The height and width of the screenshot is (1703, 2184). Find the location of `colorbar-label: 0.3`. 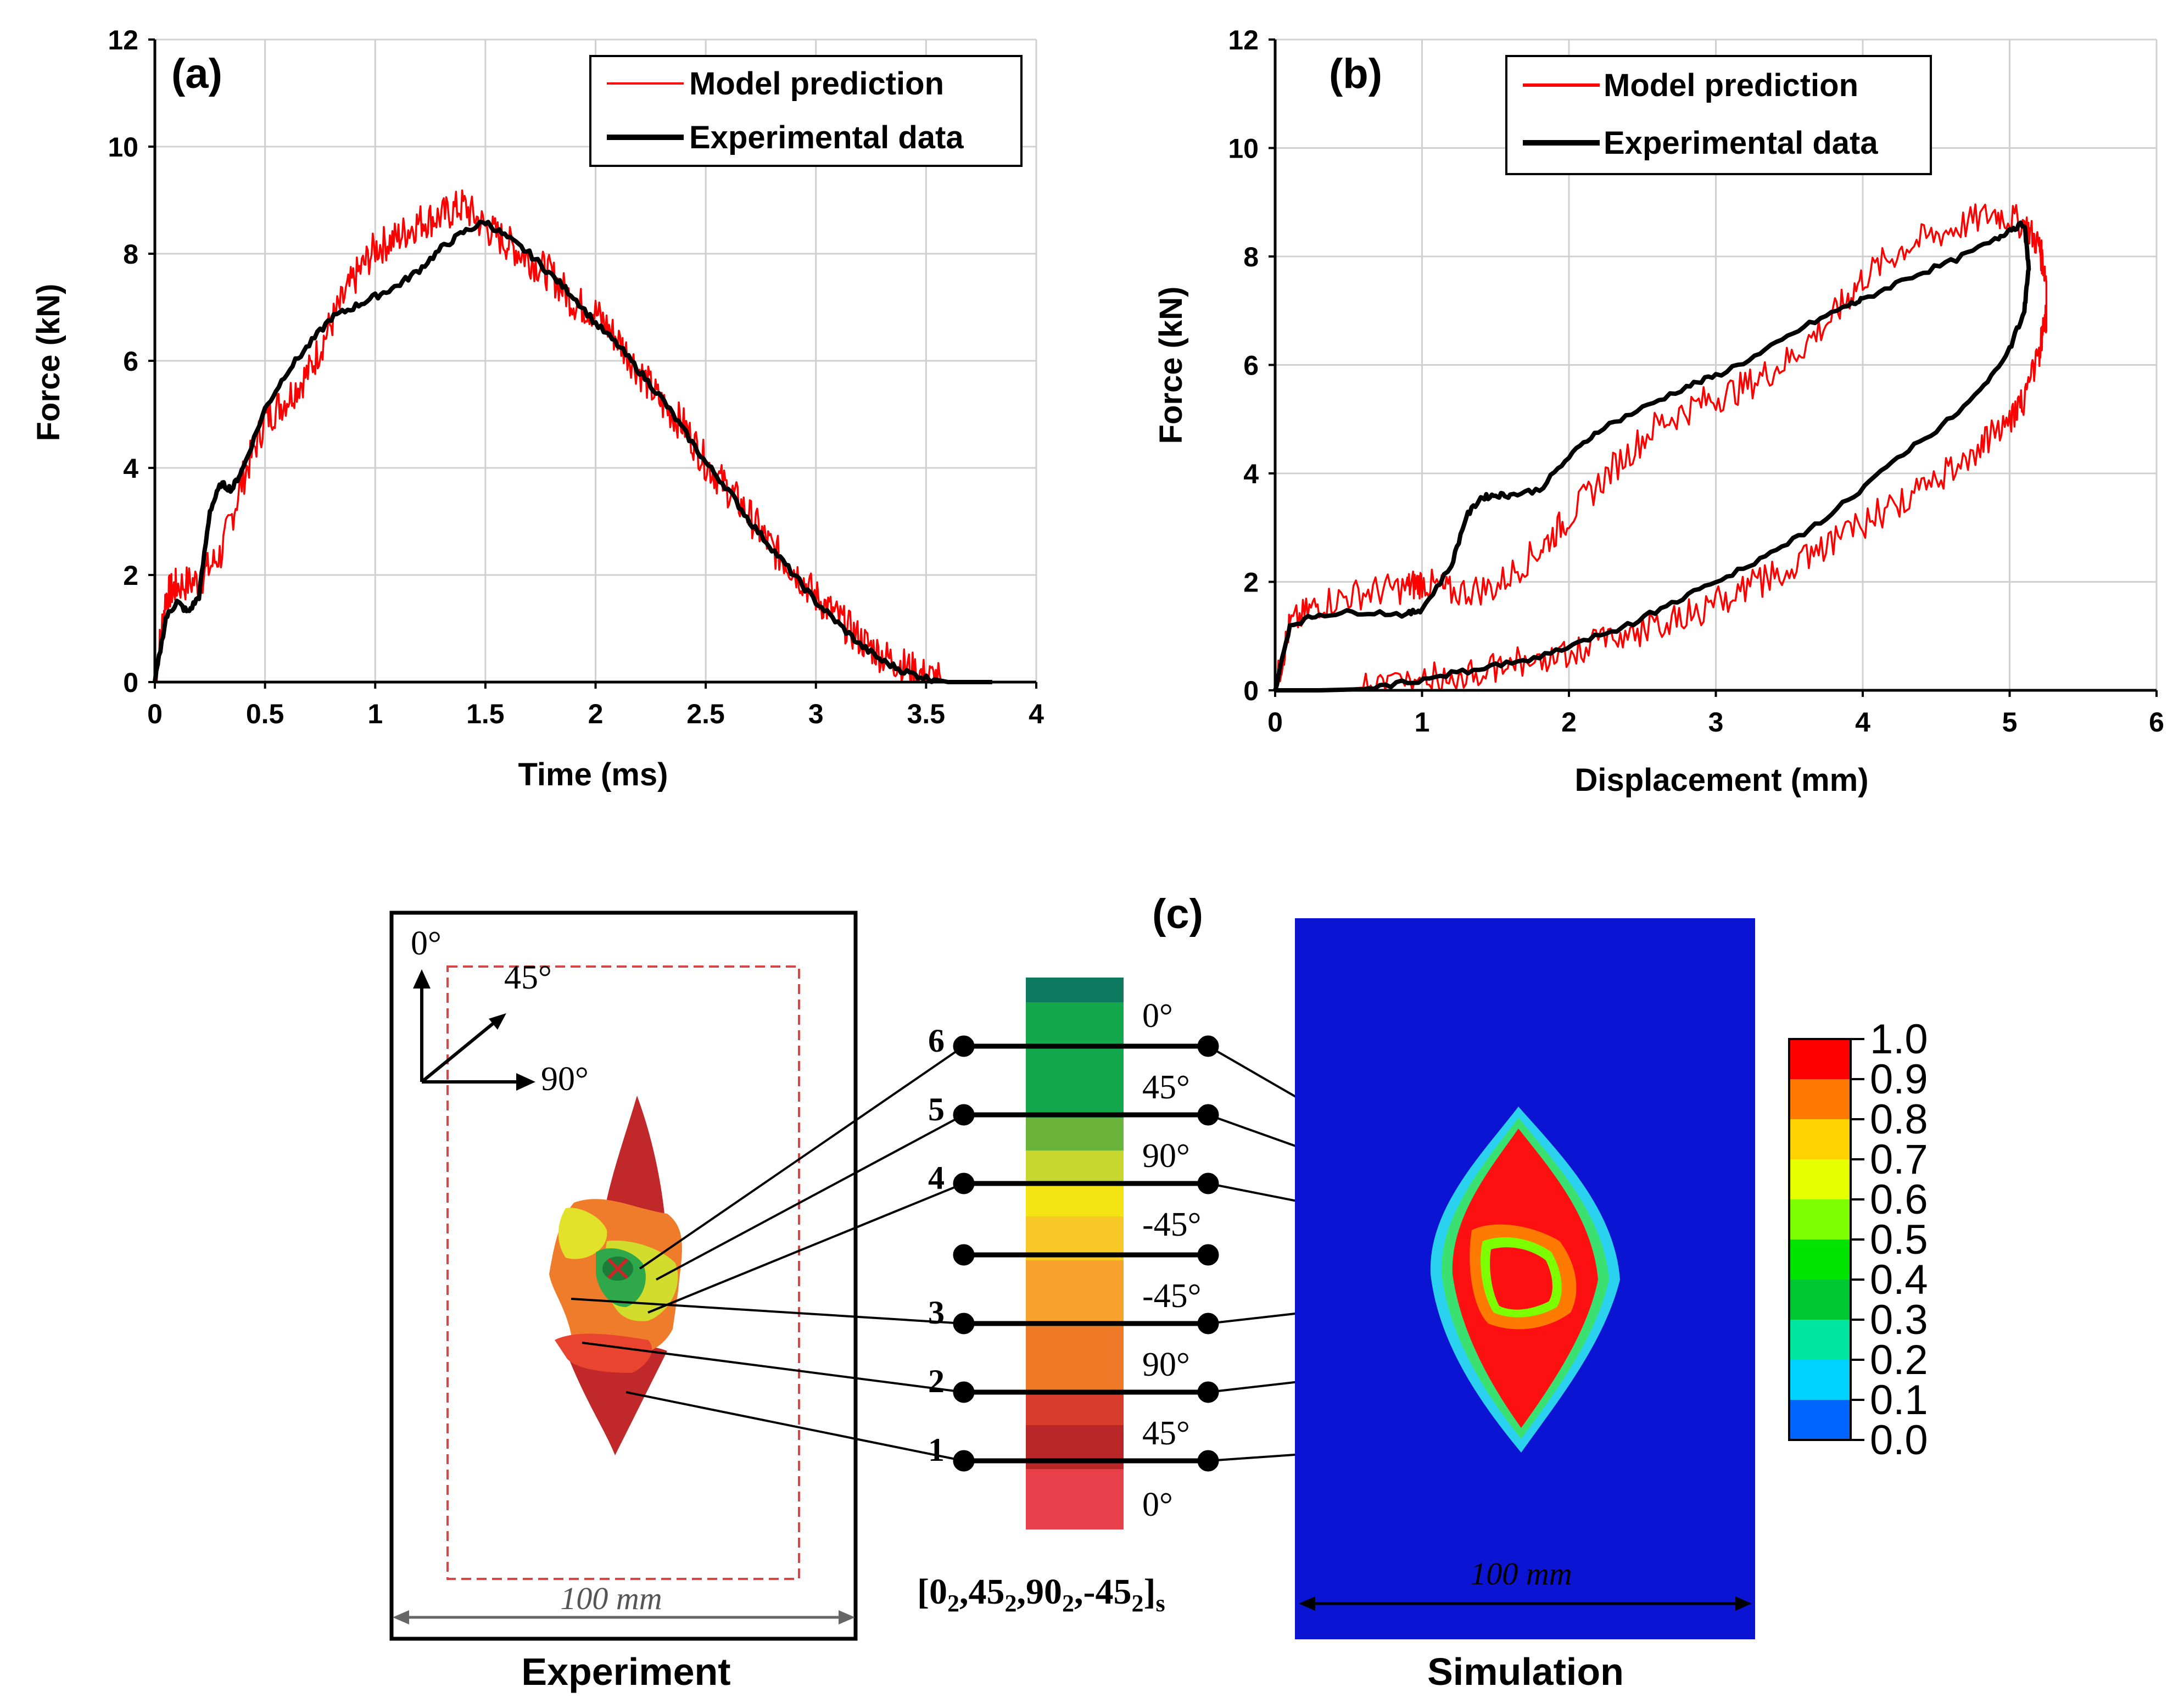

colorbar-label: 0.3 is located at coordinates (1899, 1320).